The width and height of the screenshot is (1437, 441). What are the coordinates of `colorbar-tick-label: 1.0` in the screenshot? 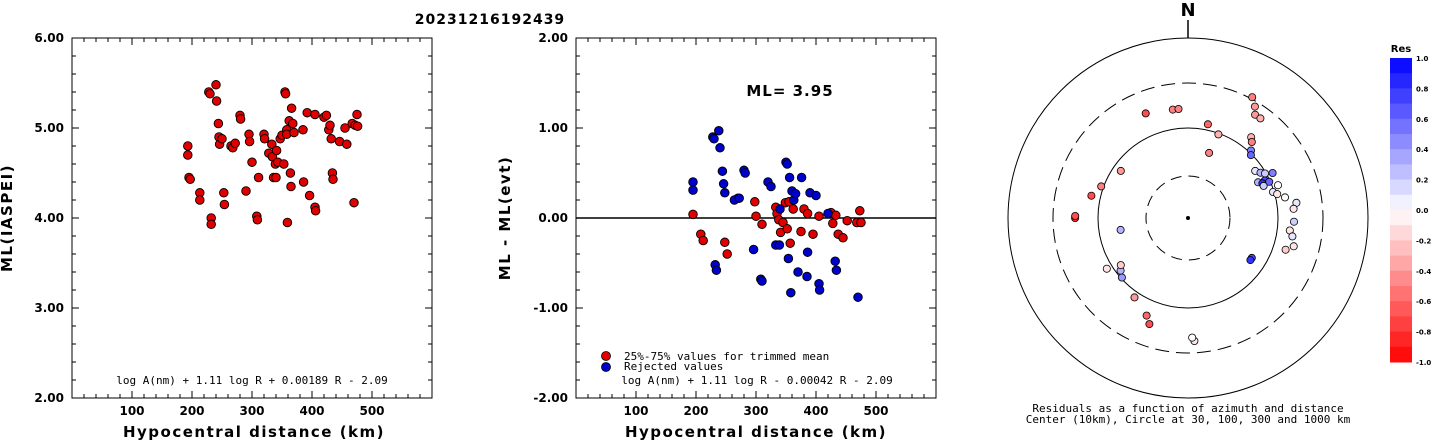 It's located at (1422, 59).